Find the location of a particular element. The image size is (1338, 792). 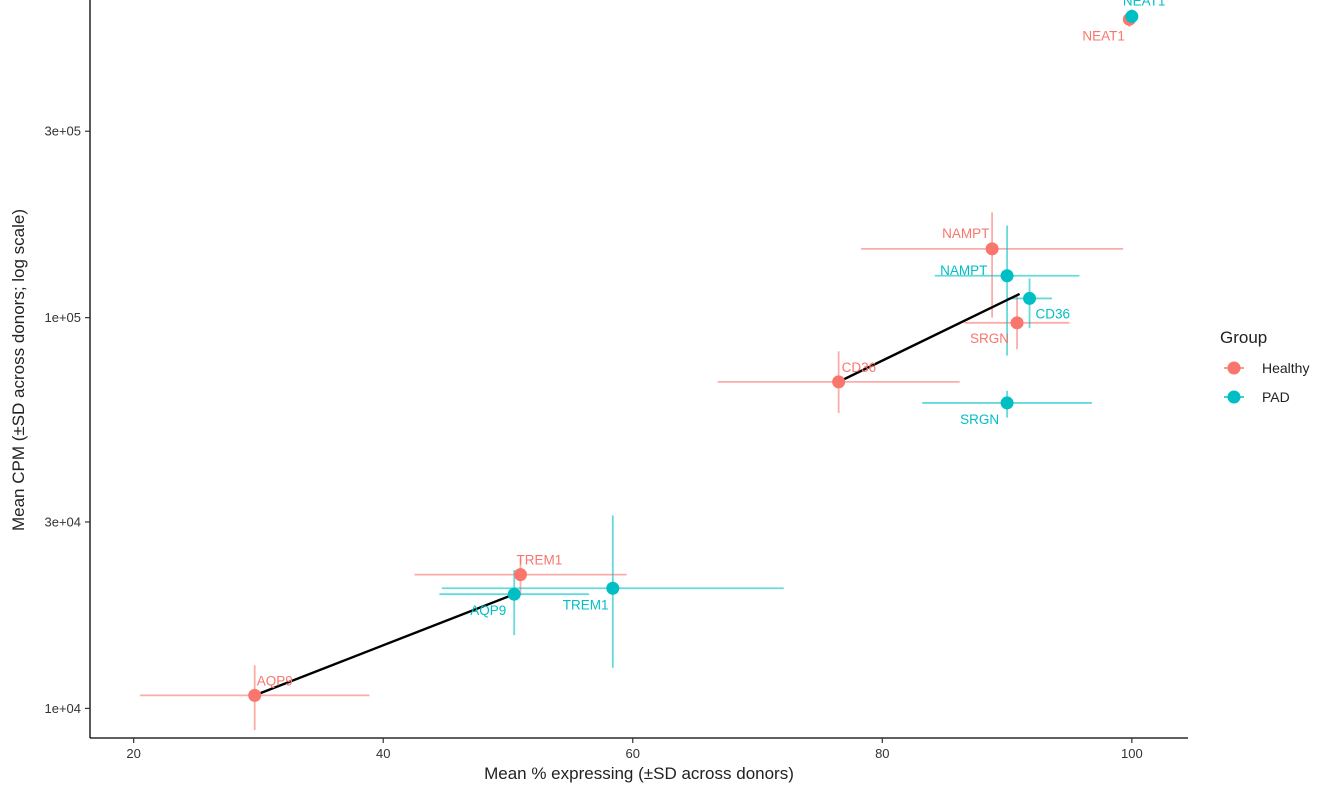

legend-label-pad: PAD is located at coordinates (1276, 397).